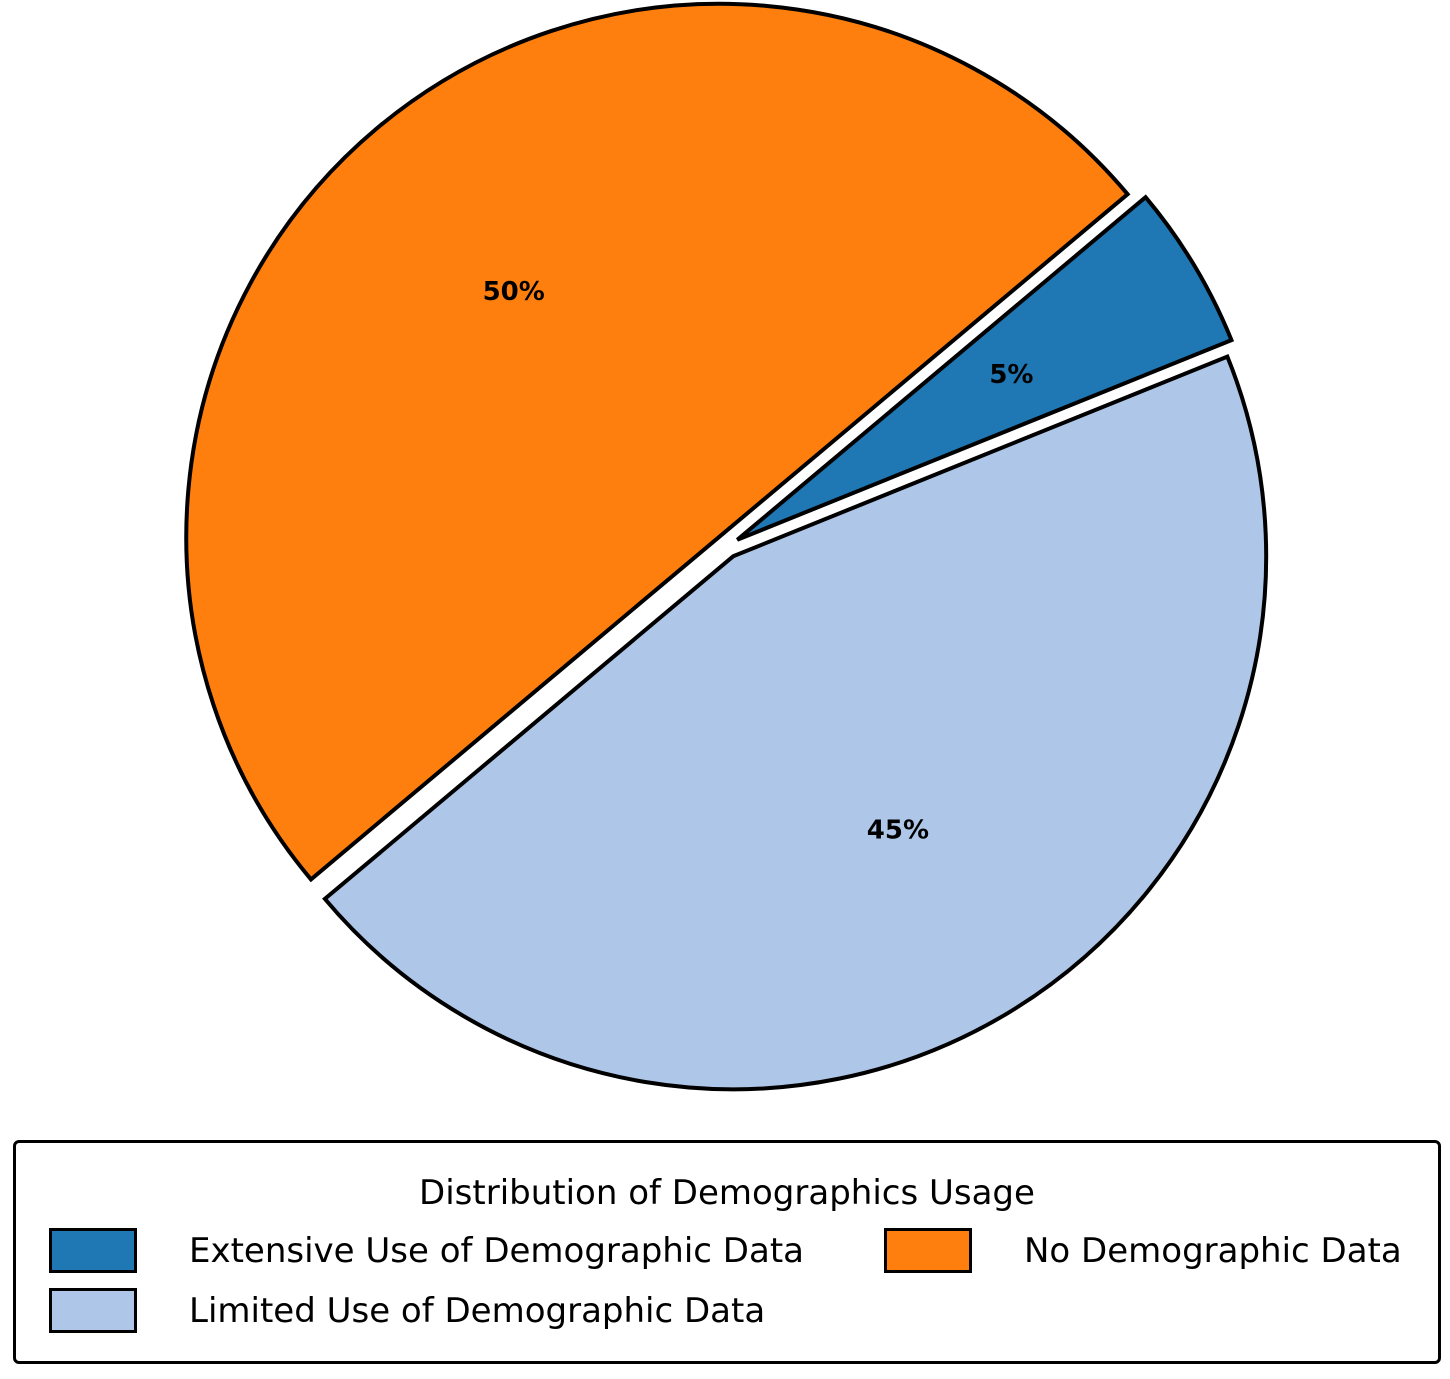 Image resolution: width=1450 pixels, height=1379 pixels. What do you see at coordinates (514, 292) in the screenshot?
I see `pie-label-none: 50%` at bounding box center [514, 292].